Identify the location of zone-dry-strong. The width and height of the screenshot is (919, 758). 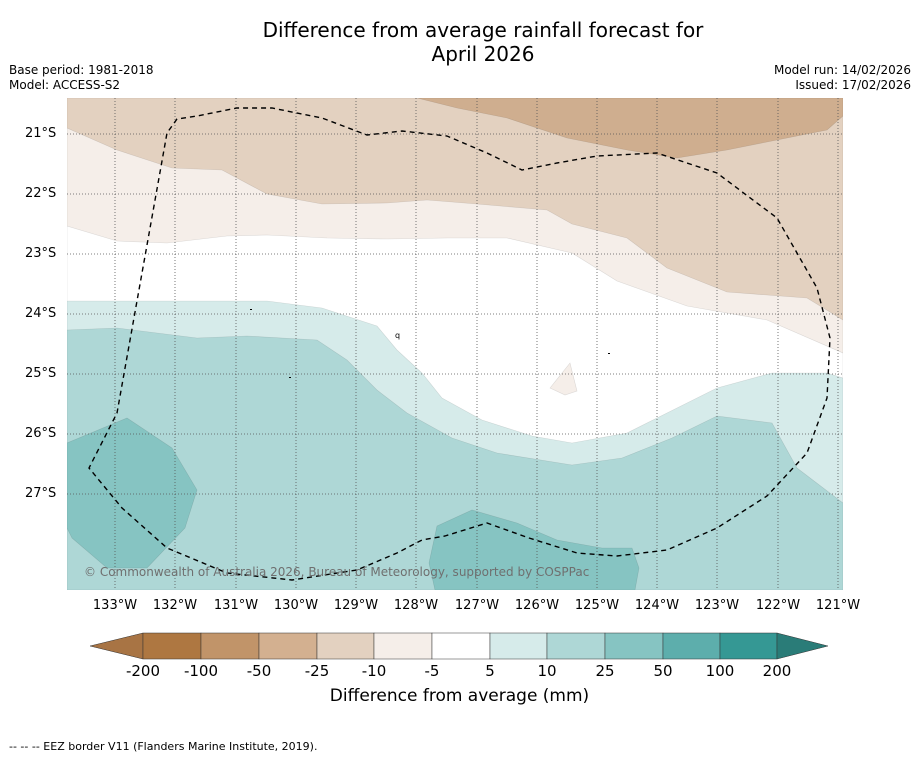
(629, 128).